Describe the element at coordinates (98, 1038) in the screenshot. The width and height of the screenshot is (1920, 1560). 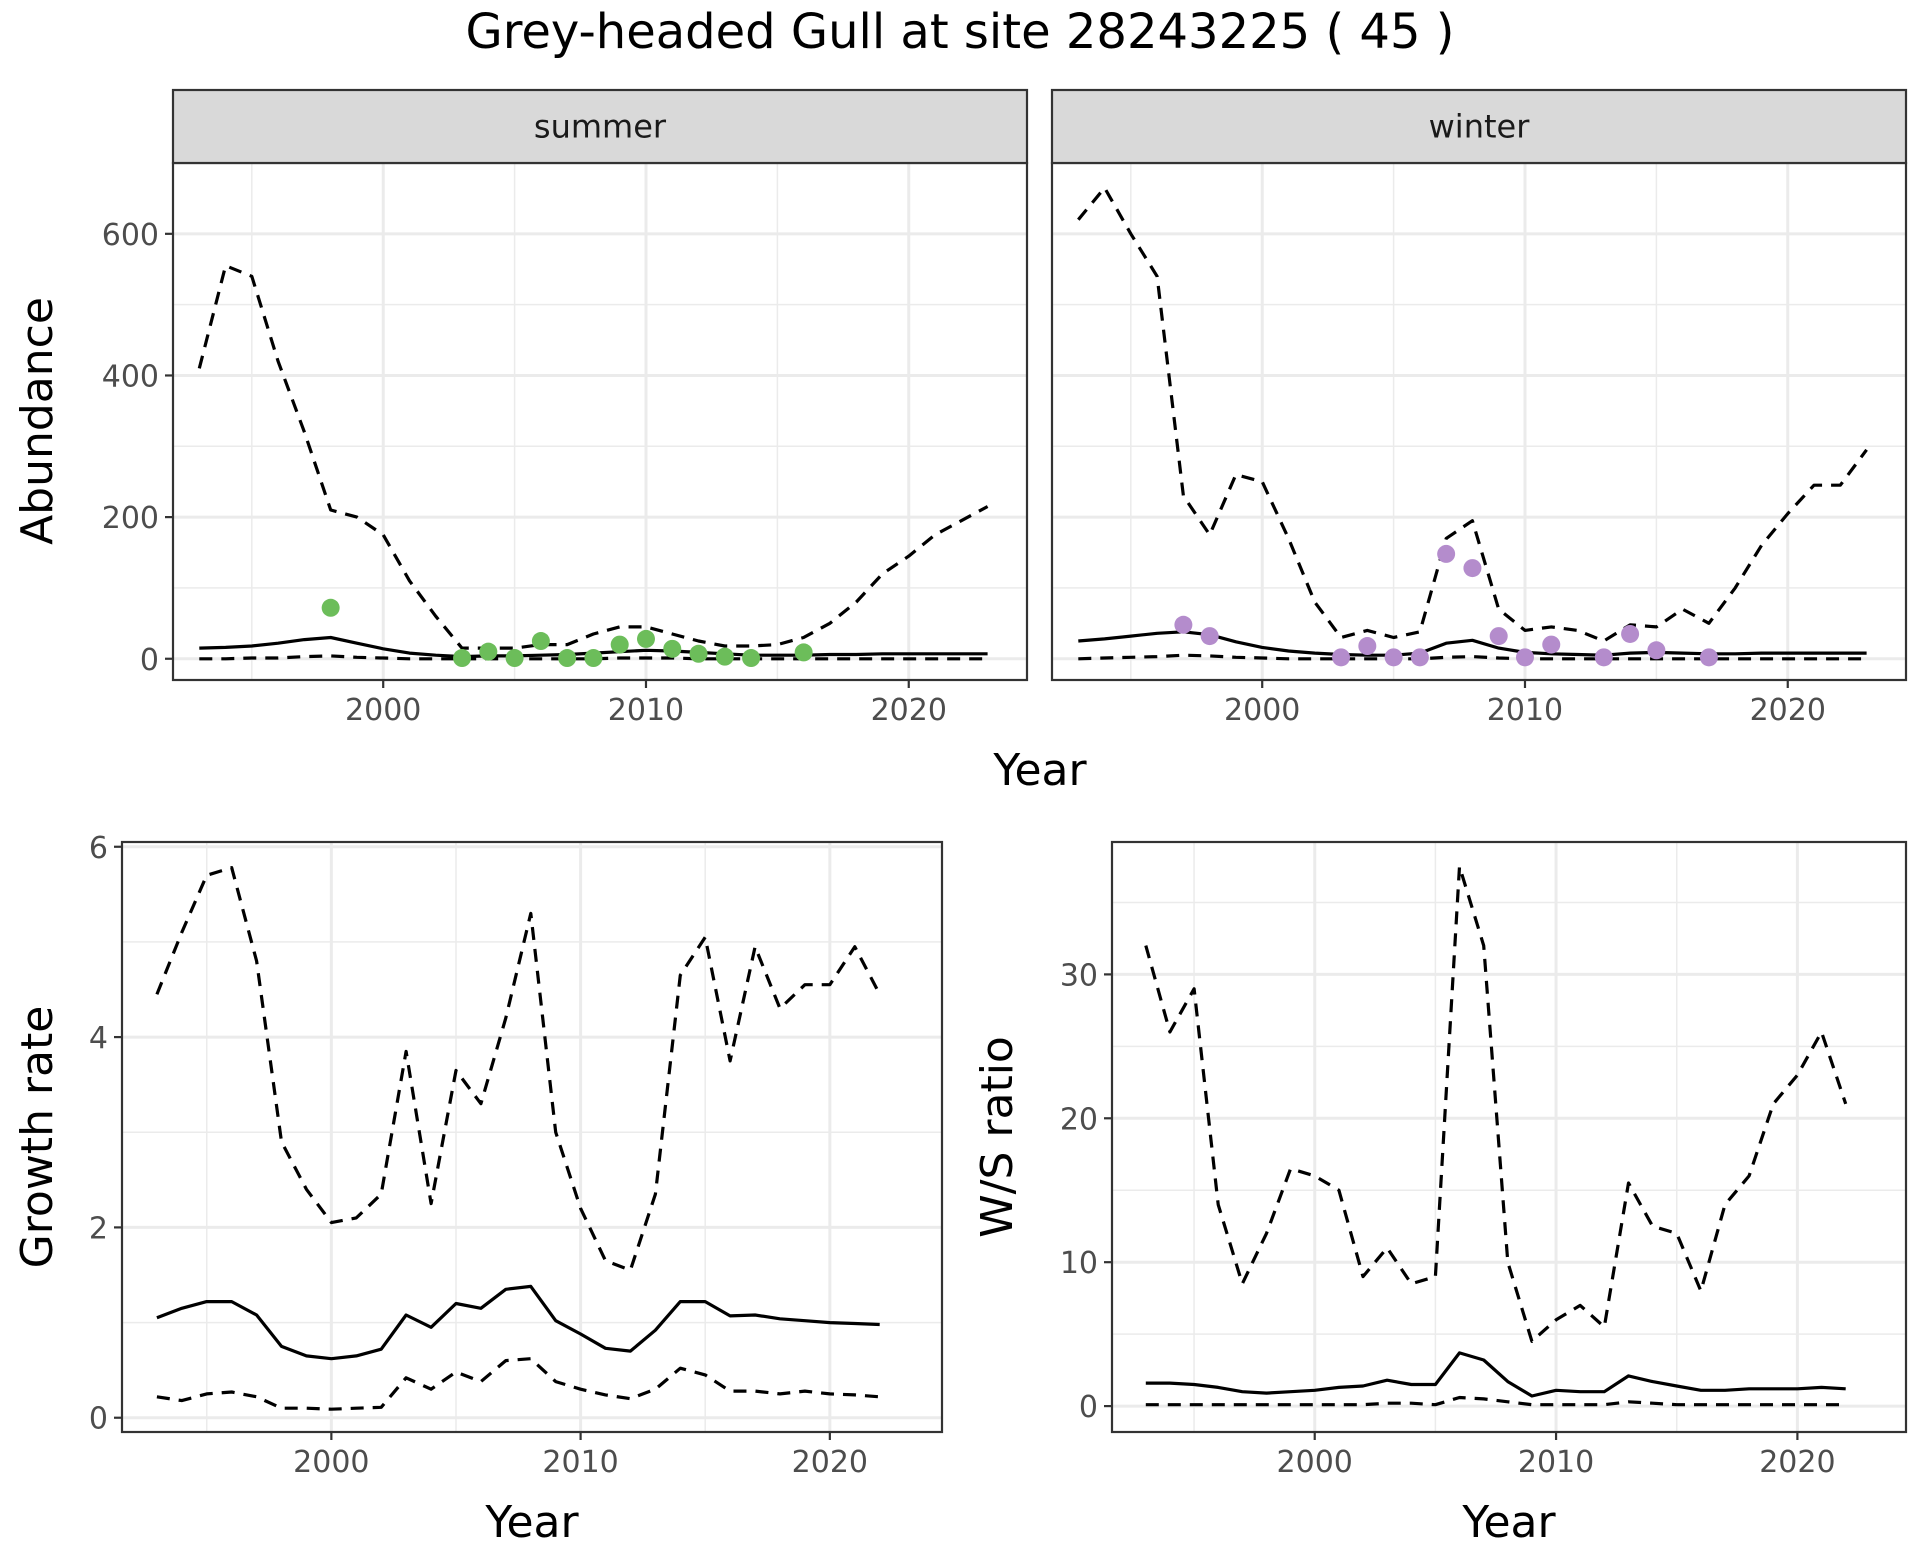
I see `y-tick-label: 4` at that location.